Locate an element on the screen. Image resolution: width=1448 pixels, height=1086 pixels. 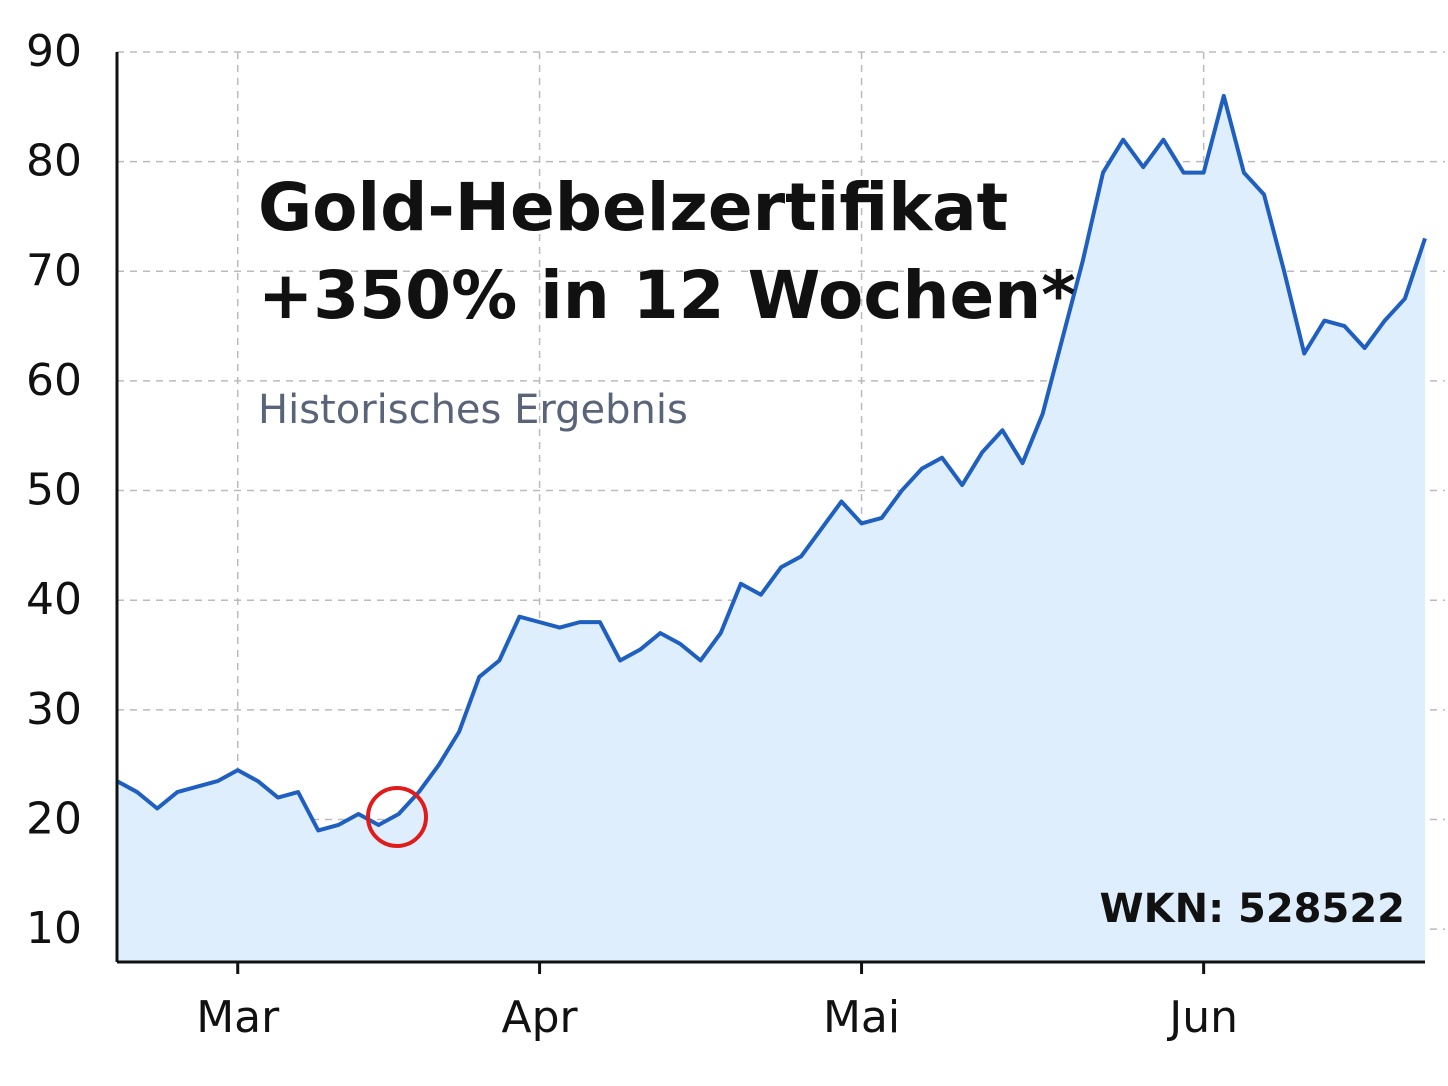
caption: Historisches Ergebnis is located at coordinates (473, 410).